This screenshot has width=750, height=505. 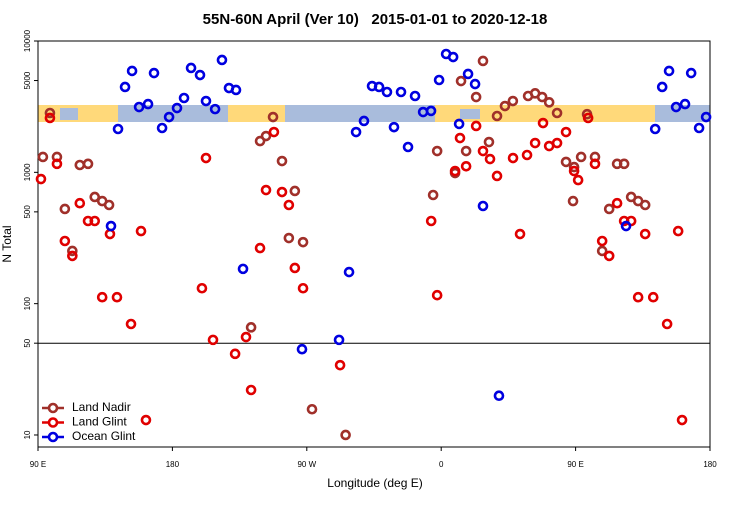 What do you see at coordinates (99, 422) in the screenshot?
I see `legend-label: Land Glint` at bounding box center [99, 422].